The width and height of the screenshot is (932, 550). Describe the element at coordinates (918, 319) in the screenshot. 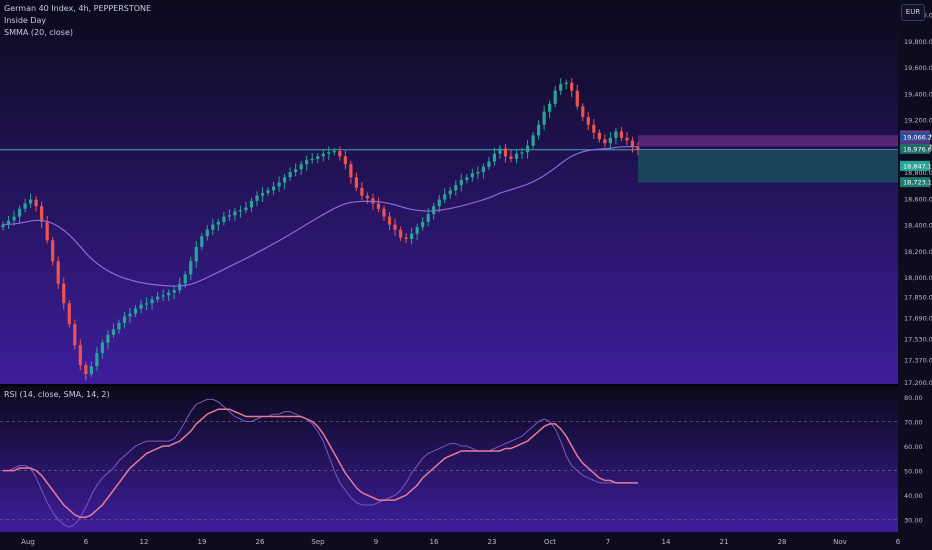

I see `price-tick-label: 17,690.0` at that location.